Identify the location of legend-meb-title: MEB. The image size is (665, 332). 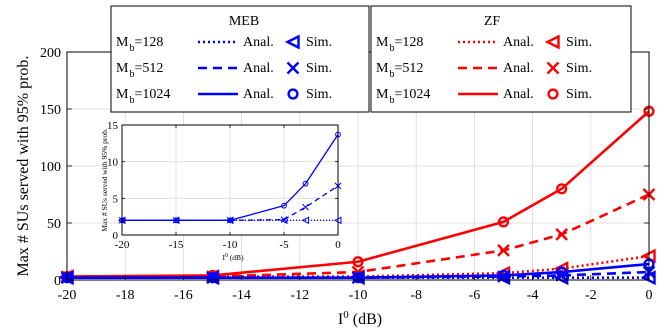
(244, 21).